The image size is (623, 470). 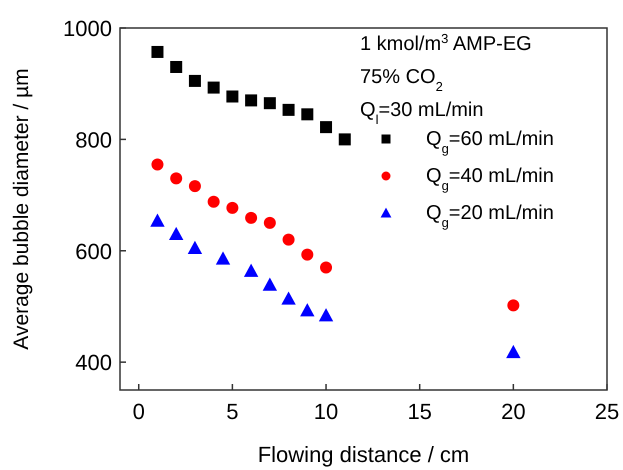 I want to click on x-tick-label: 10, so click(x=326, y=411).